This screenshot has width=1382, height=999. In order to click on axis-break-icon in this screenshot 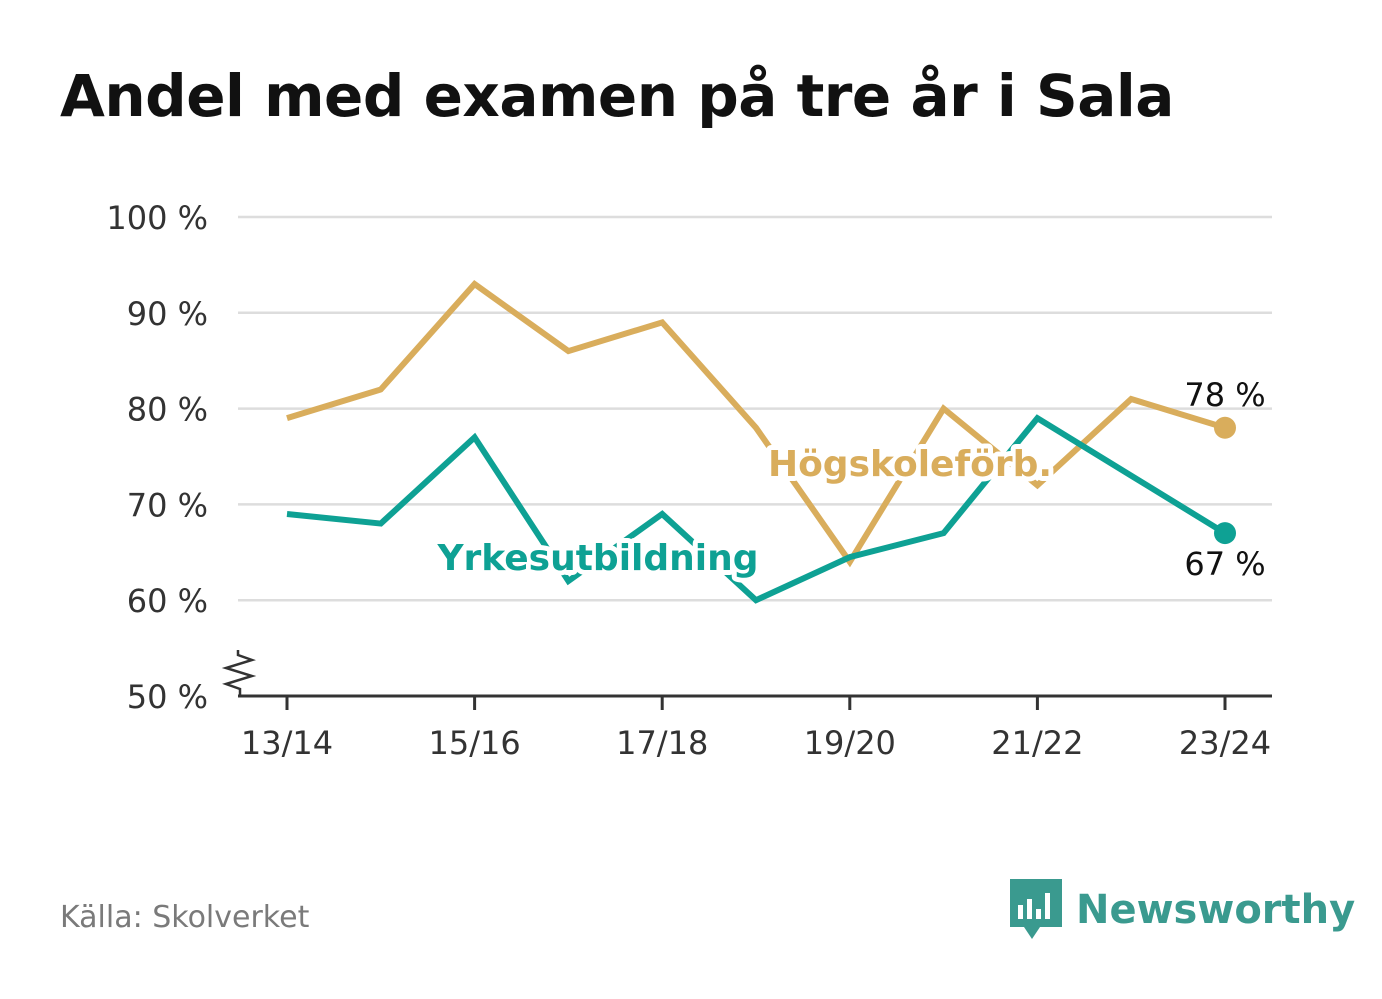, I will do `click(239, 673)`.